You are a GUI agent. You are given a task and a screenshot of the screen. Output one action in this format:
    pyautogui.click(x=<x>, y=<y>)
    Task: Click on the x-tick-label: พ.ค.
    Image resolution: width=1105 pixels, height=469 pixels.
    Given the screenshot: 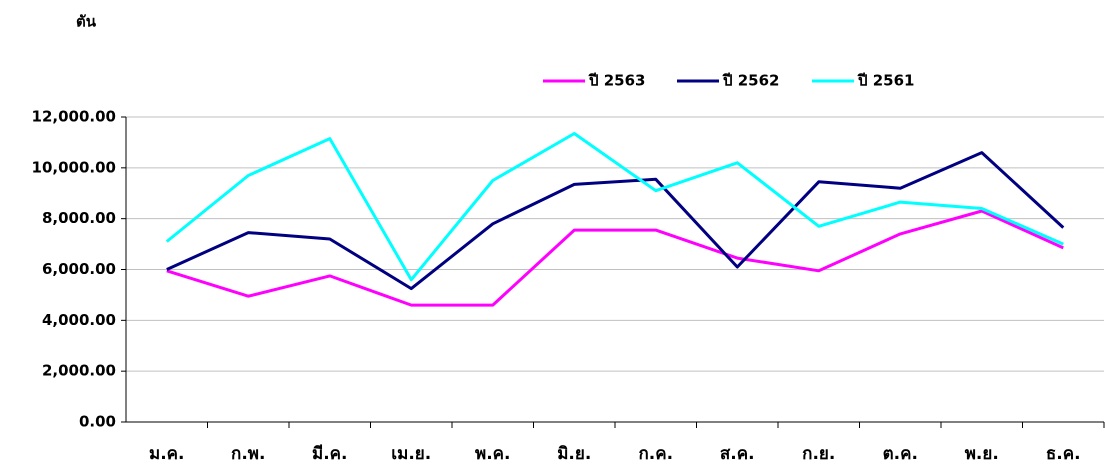 What is the action you would take?
    pyautogui.click(x=493, y=454)
    